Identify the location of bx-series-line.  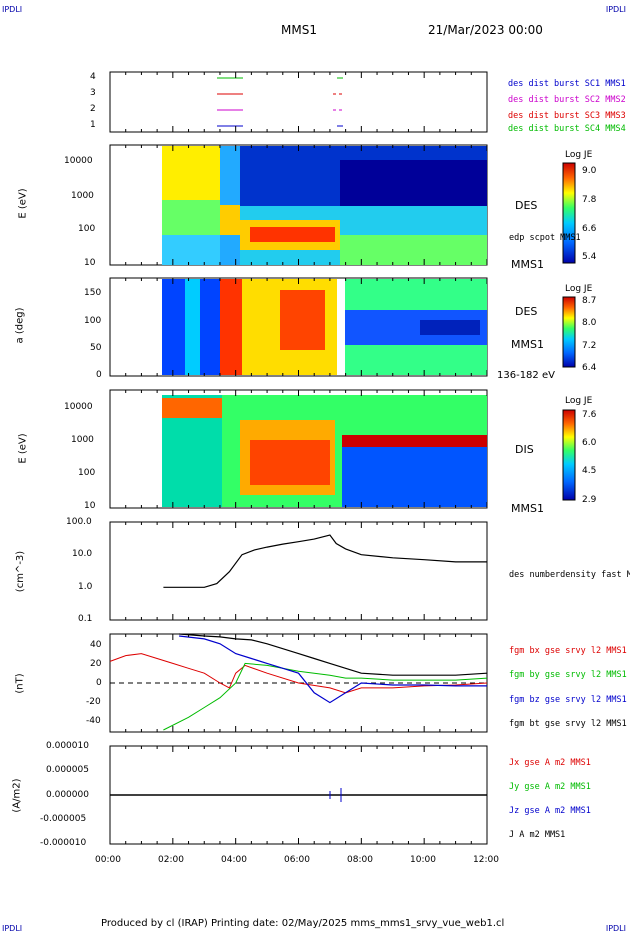
(298, 673).